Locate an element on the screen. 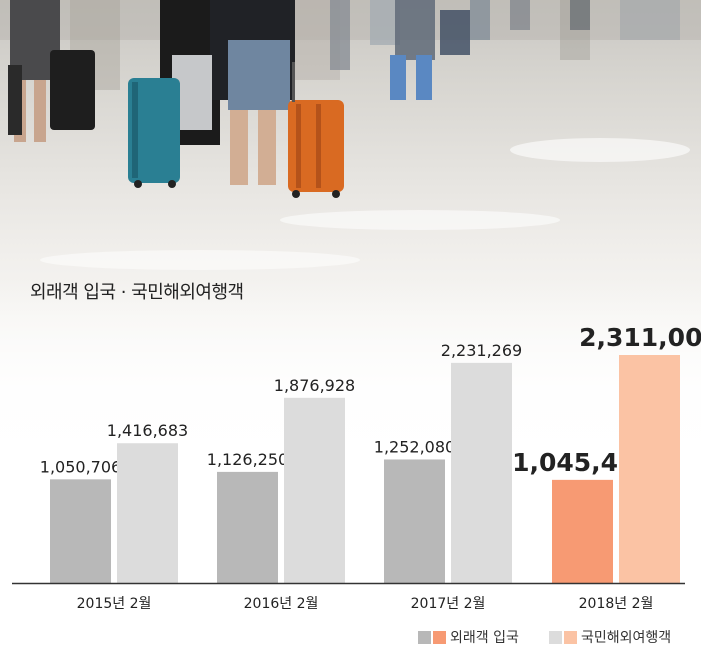  legend-outbound-orange-swatch is located at coordinates (570, 637).